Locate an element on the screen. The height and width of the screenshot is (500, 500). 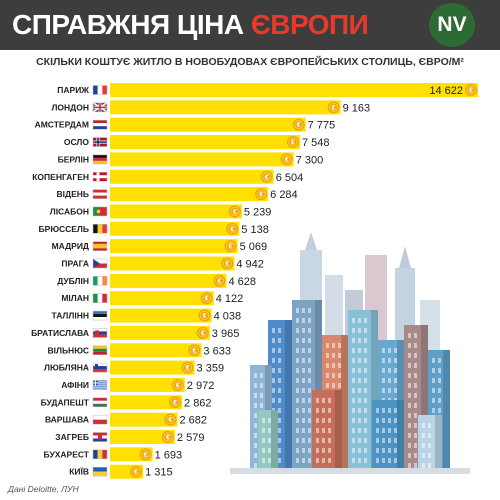
value-label: 6 504 is located at coordinates (290, 178).